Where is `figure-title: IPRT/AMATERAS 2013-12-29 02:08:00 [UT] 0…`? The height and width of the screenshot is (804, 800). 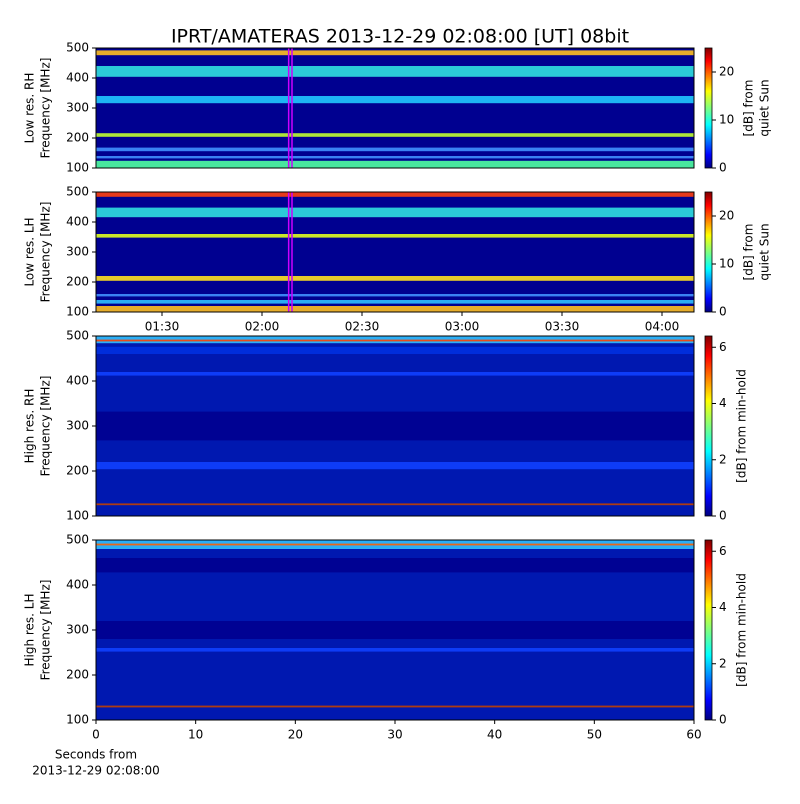
figure-title: IPRT/AMATERAS 2013-12-29 02:08:00 [UT] 0… is located at coordinates (400, 37).